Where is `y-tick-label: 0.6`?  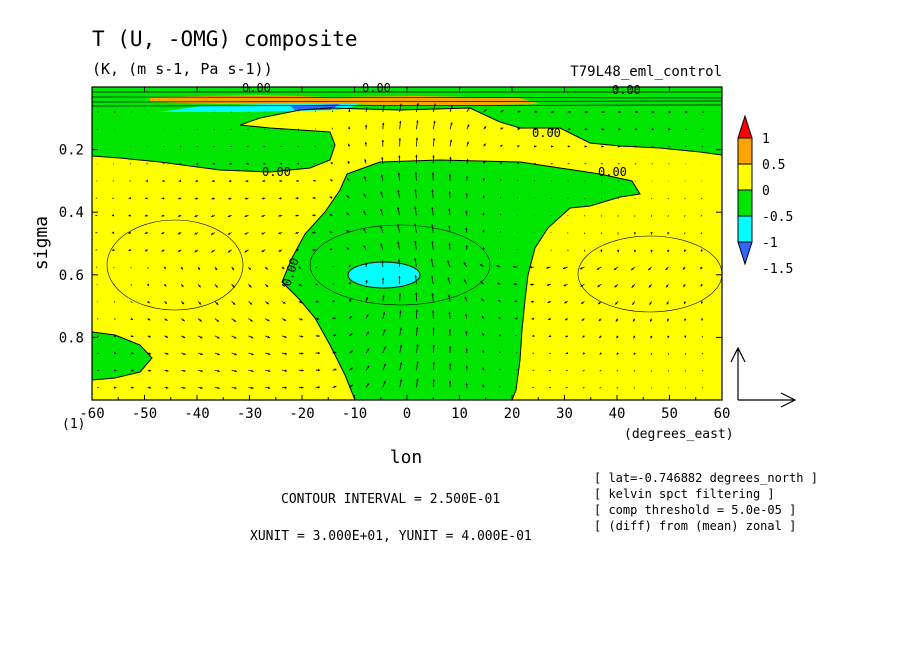 y-tick-label: 0.6 is located at coordinates (71, 276).